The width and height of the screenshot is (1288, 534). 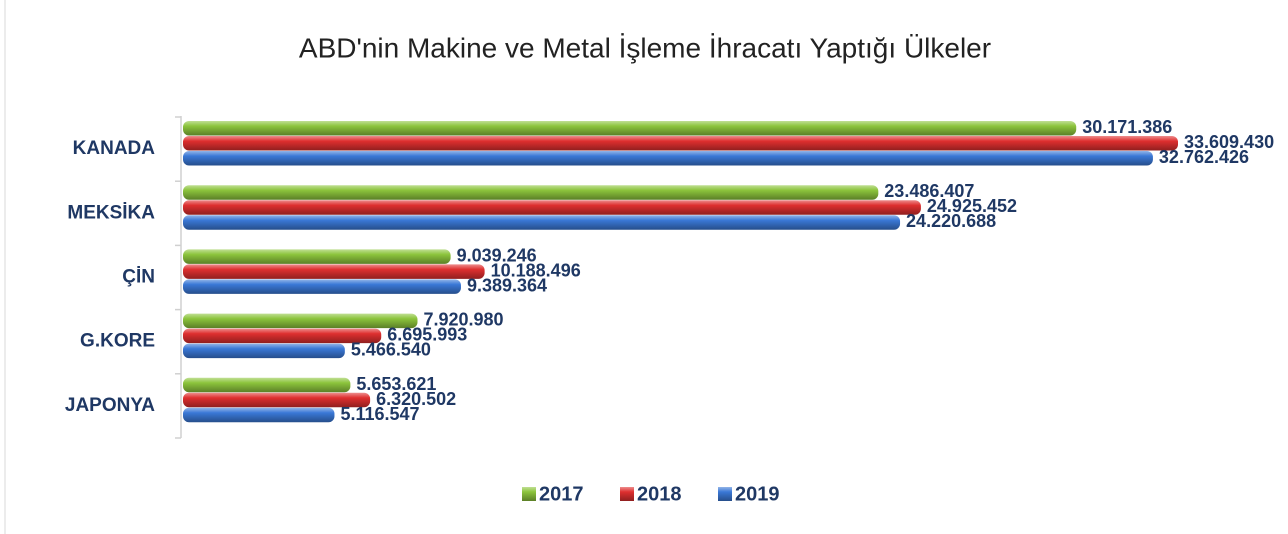 What do you see at coordinates (427, 335) in the screenshot?
I see `value-label: 6.695.993` at bounding box center [427, 335].